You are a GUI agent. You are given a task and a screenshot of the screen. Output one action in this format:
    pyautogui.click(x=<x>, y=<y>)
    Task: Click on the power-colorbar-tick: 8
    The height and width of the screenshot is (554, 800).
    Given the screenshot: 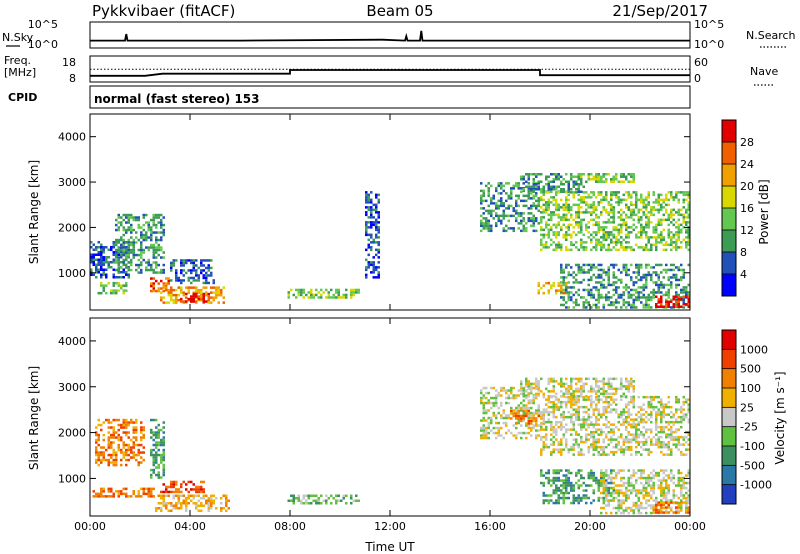 What is the action you would take?
    pyautogui.click(x=743, y=252)
    